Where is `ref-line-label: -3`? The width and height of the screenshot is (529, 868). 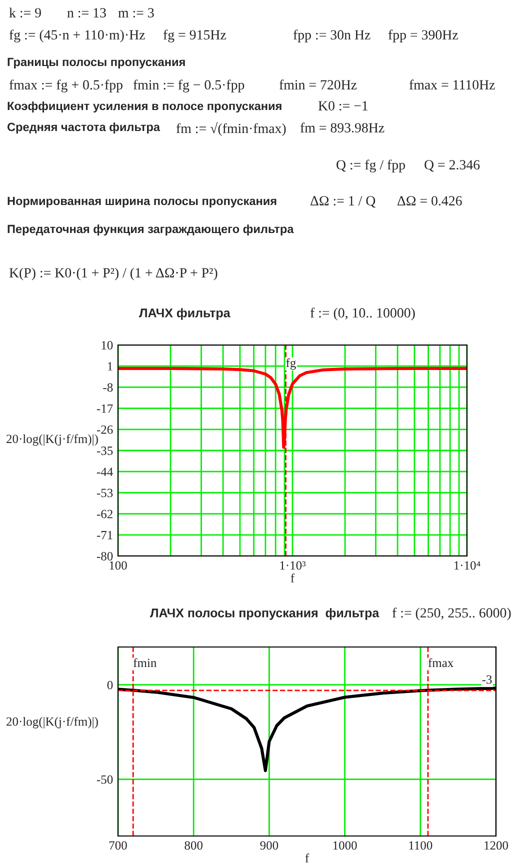 ref-line-label: -3 is located at coordinates (487, 679).